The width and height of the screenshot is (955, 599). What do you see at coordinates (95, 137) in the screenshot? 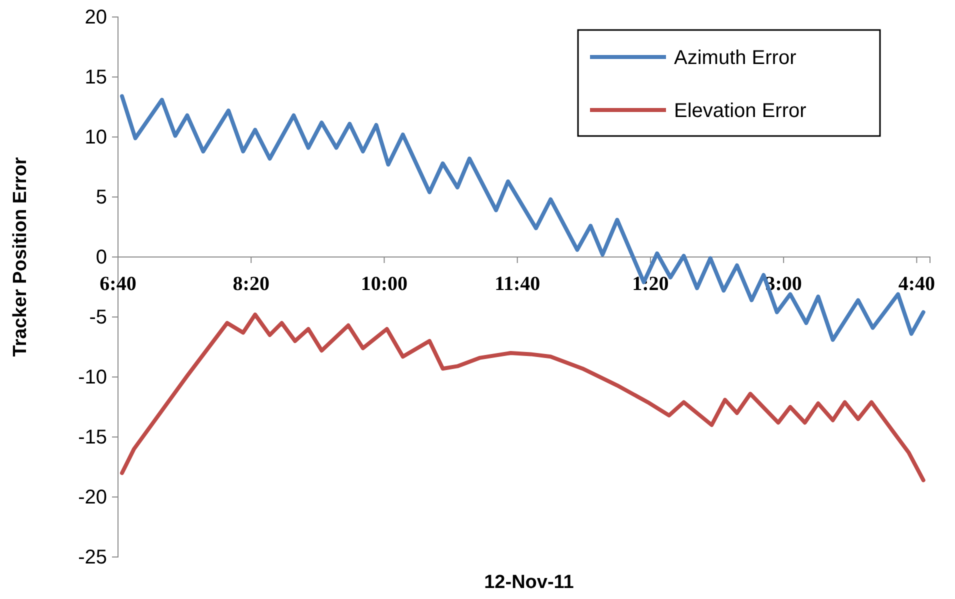
I see `y-tick-label: 10` at bounding box center [95, 137].